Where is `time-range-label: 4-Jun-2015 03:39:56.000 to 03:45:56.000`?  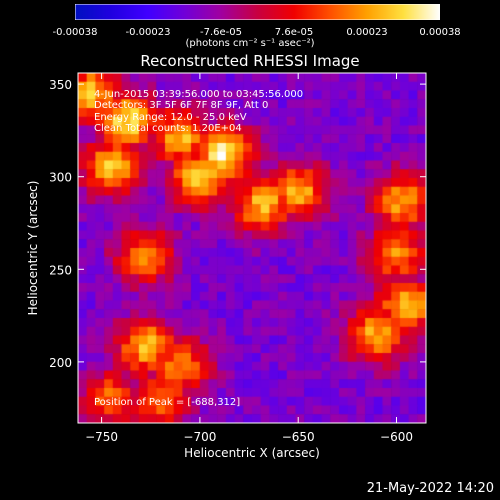 time-range-label: 4-Jun-2015 03:39:56.000 to 03:45:56.000 is located at coordinates (199, 94).